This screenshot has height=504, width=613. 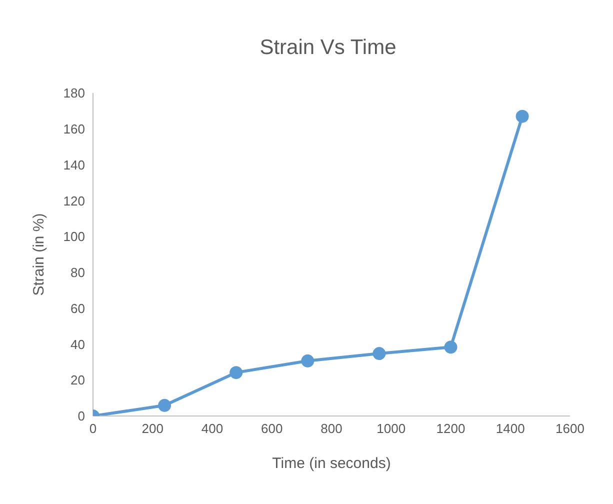 What do you see at coordinates (74, 164) in the screenshot?
I see `y-tick-label: 140` at bounding box center [74, 164].